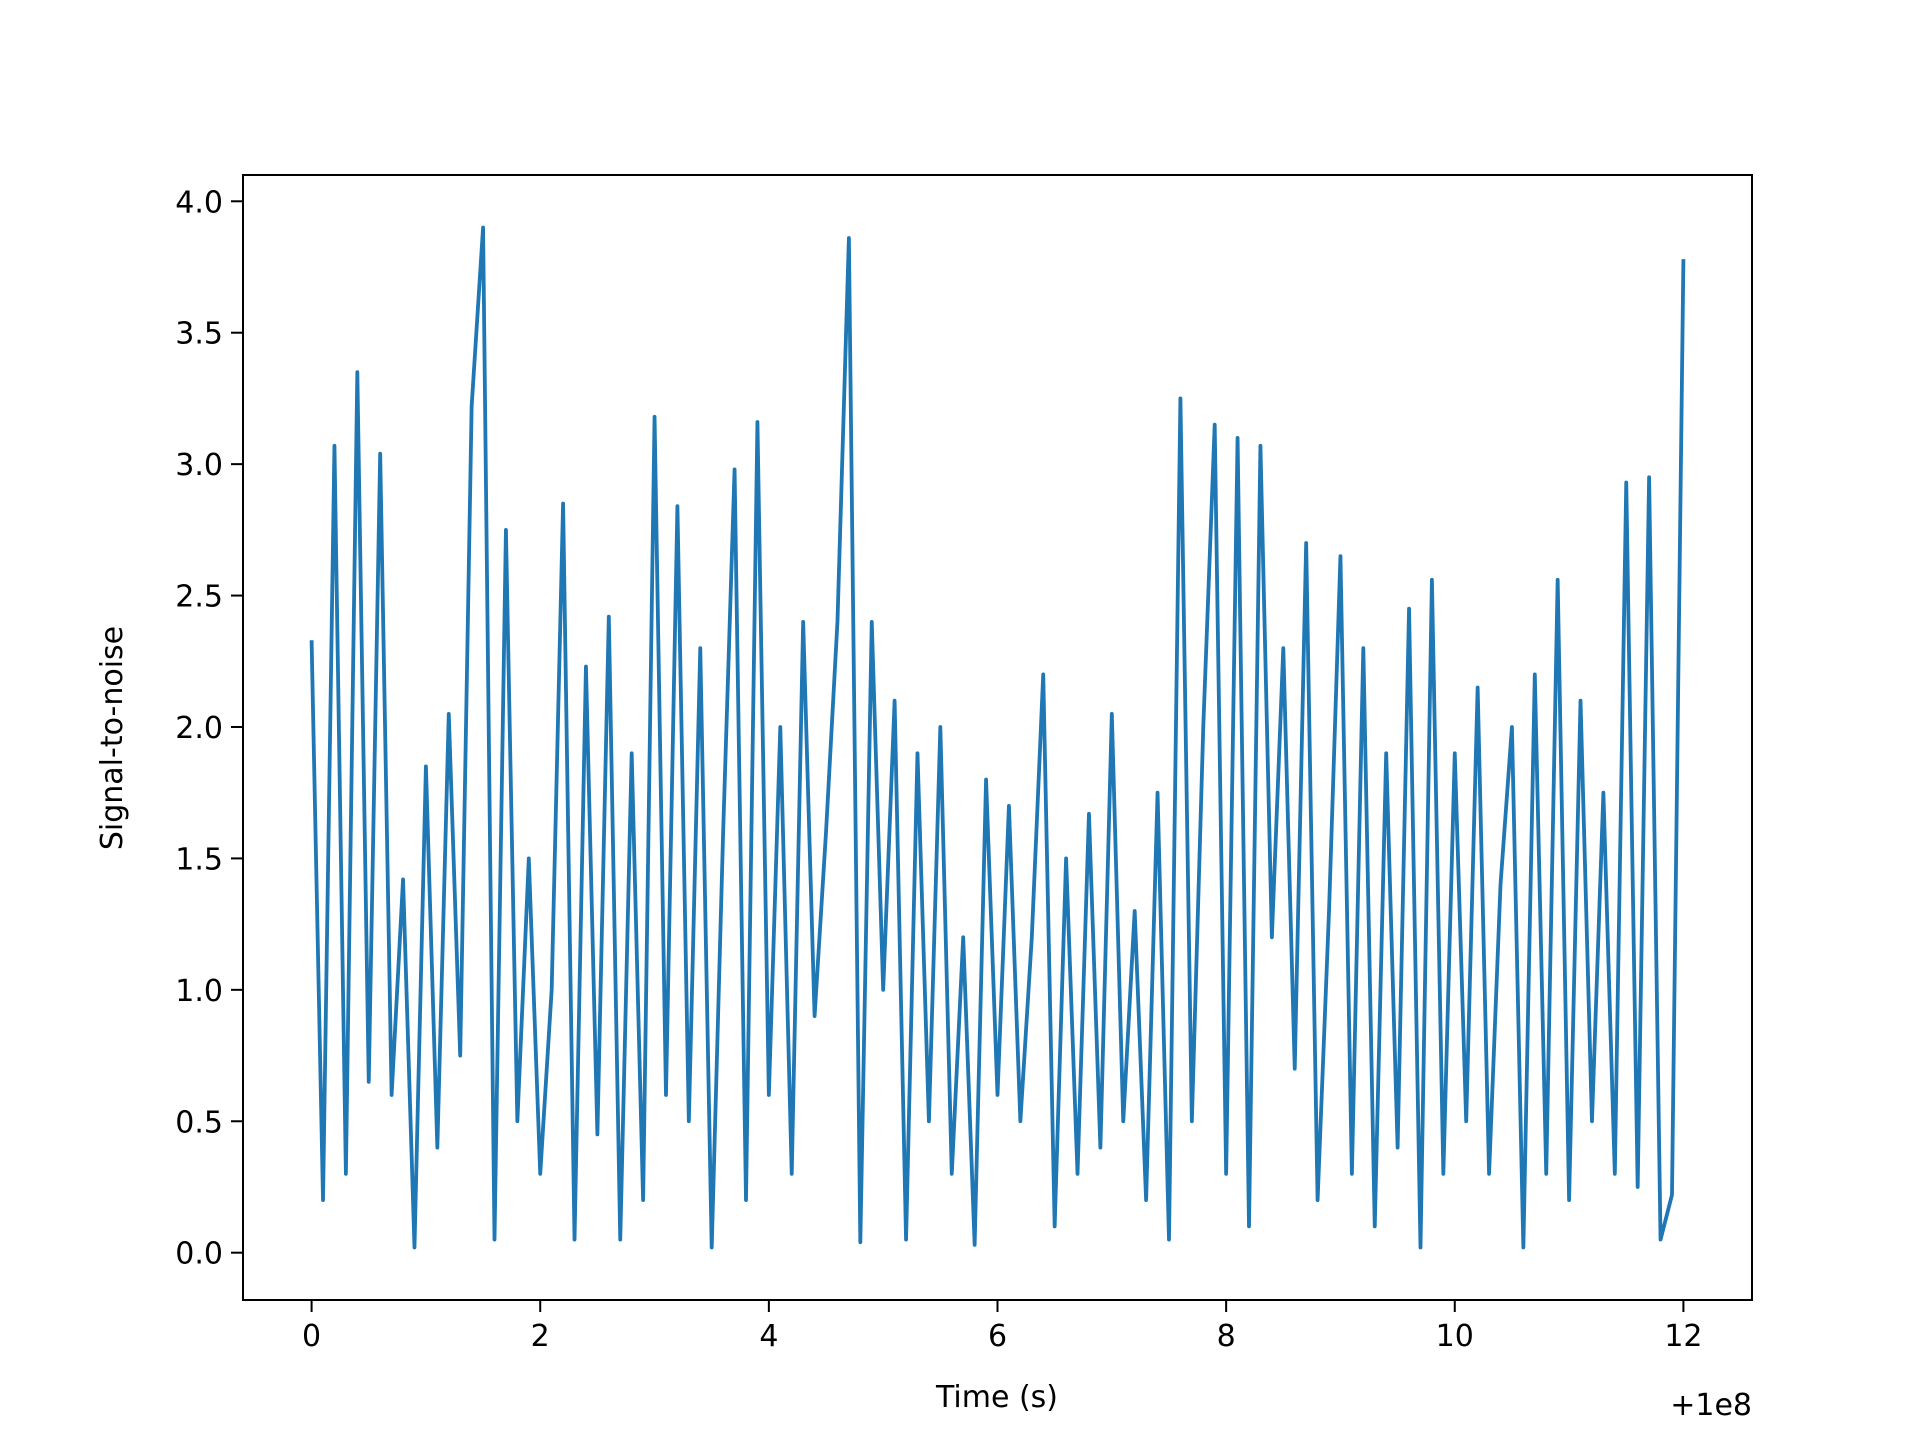 This screenshot has width=1920, height=1440. Describe the element at coordinates (199, 202) in the screenshot. I see `y-tick-label: 4.0` at that location.